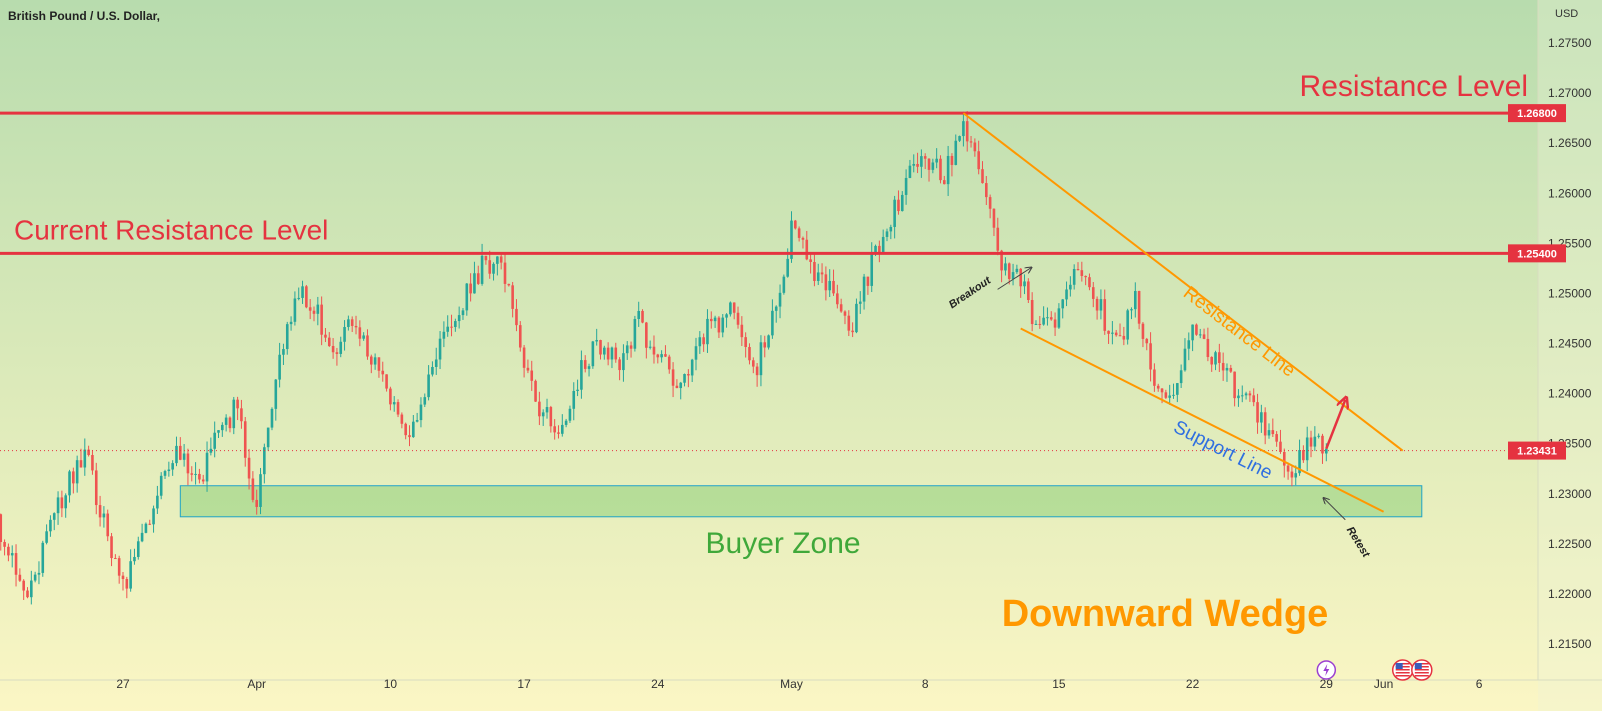 The width and height of the screenshot is (1602, 711). What do you see at coordinates (801, 501) in the screenshot?
I see `buyer-zone-layer` at bounding box center [801, 501].